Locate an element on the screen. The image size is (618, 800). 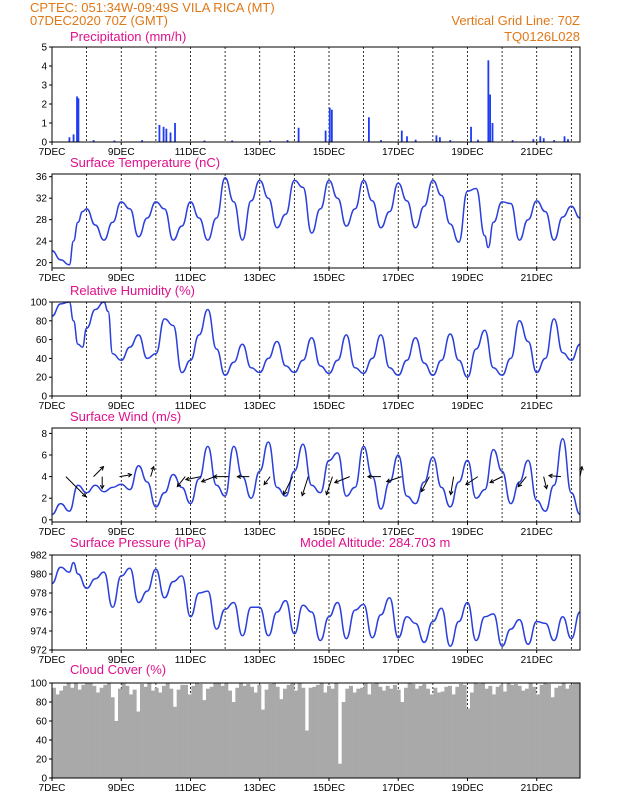
y-tick-label: 980 is located at coordinates (38, 575).